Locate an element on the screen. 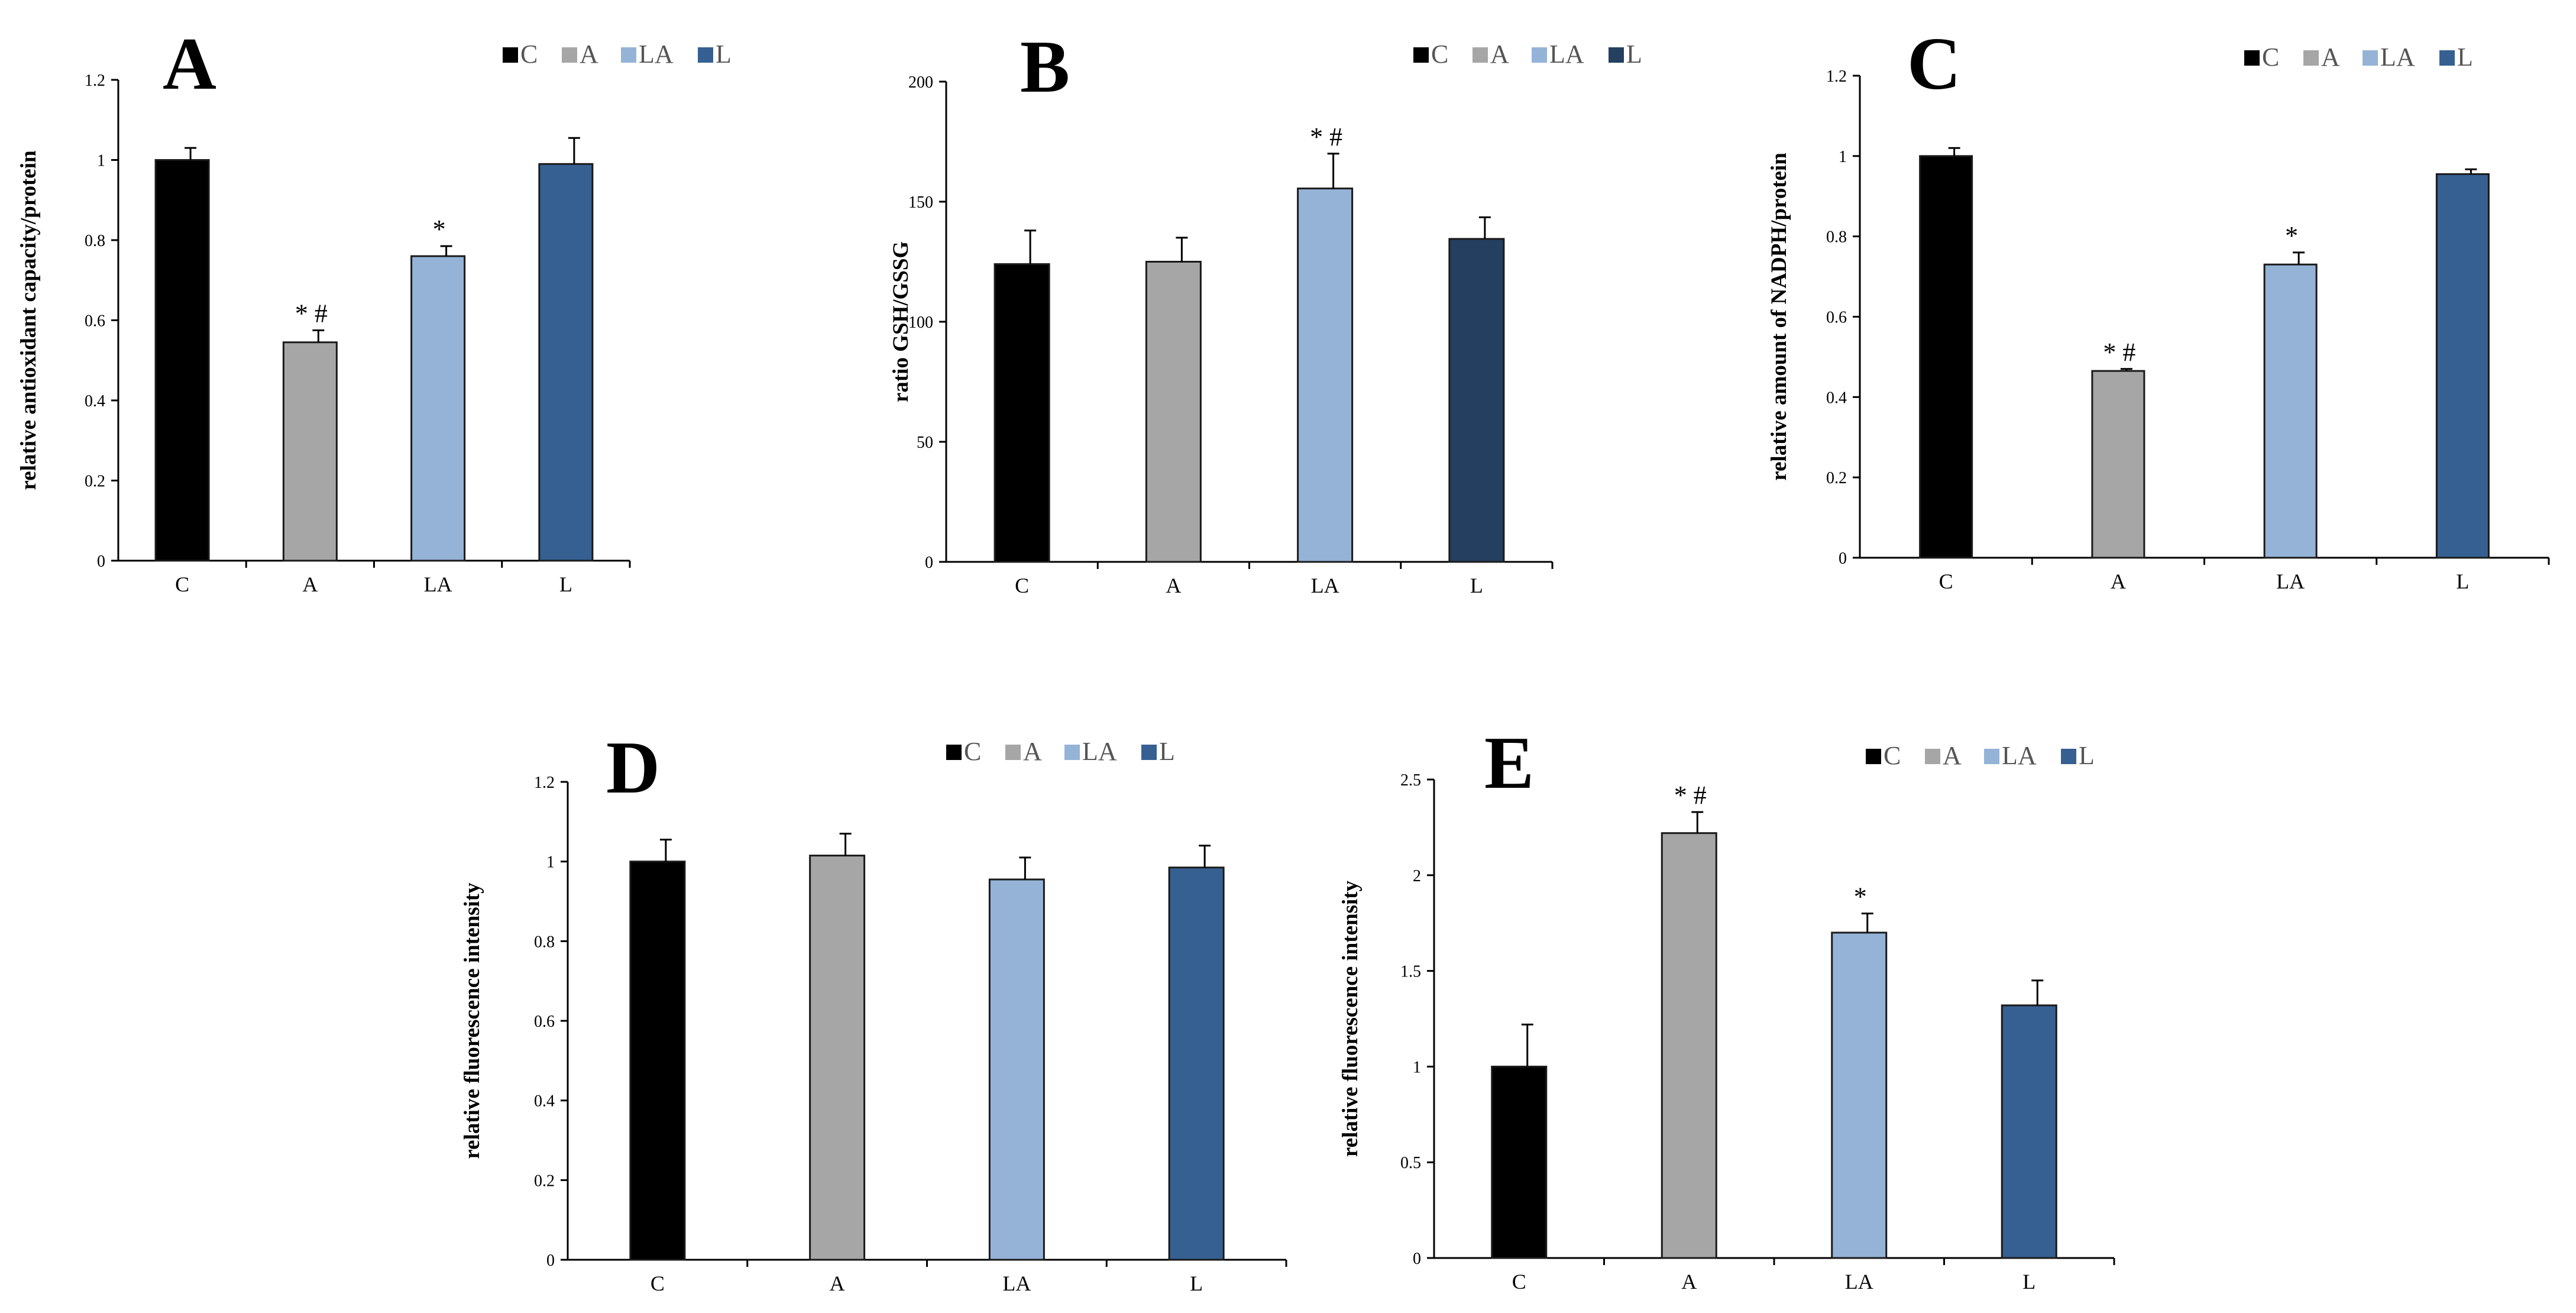 This screenshot has width=2576, height=1313. y-tick-label: 0.5 is located at coordinates (1411, 1163).